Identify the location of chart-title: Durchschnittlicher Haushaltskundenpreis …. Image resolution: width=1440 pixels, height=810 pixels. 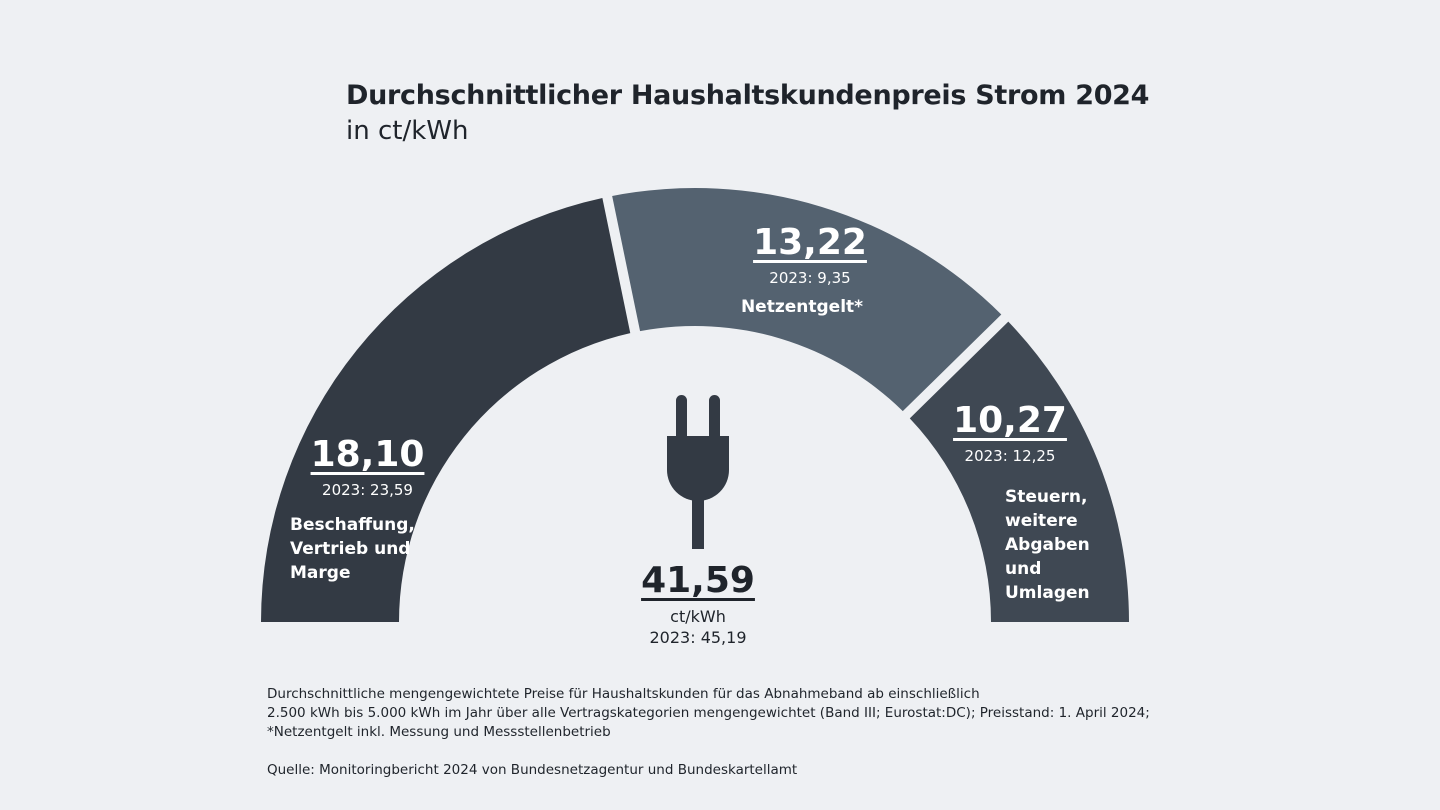
(748, 95).